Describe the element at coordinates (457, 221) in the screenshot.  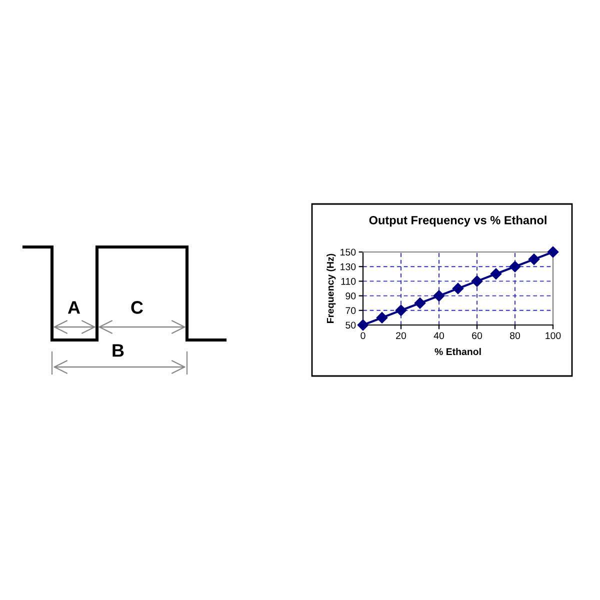
I see `chart-title: Output Frequency vs % Ethanol` at that location.